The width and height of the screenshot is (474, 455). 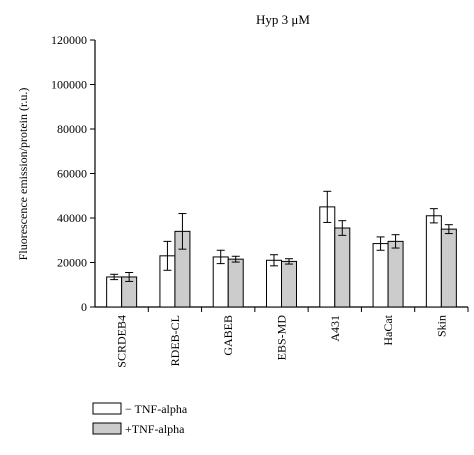 I want to click on legend-label: − TNF-alpha, so click(x=156, y=409).